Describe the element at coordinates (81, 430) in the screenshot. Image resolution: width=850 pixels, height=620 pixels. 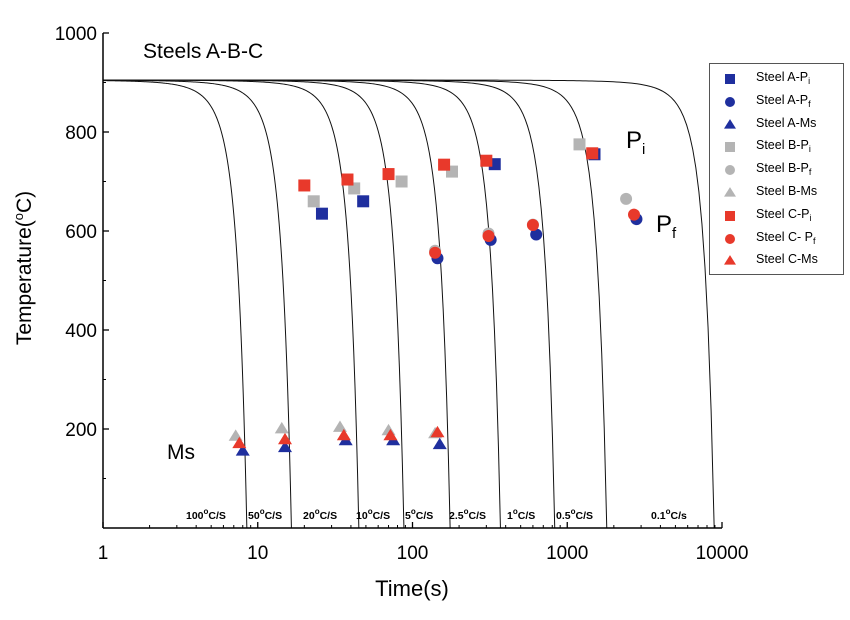
I see `y-tick-label: 200` at that location.